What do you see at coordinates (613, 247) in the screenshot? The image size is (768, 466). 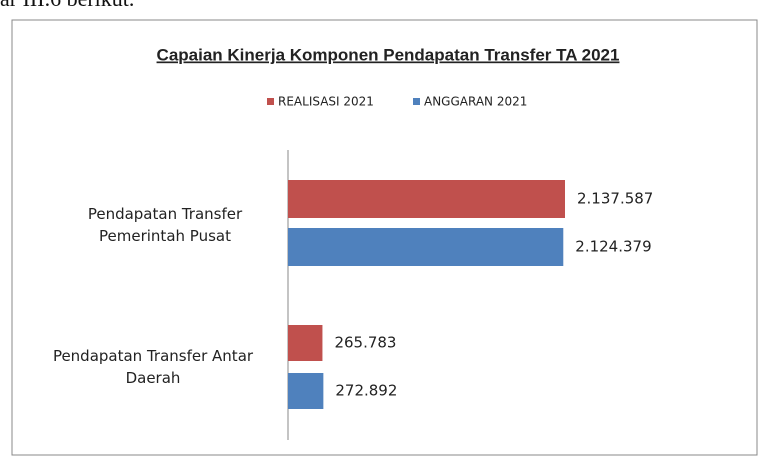 I see `data-label: 2.124.379` at bounding box center [613, 247].